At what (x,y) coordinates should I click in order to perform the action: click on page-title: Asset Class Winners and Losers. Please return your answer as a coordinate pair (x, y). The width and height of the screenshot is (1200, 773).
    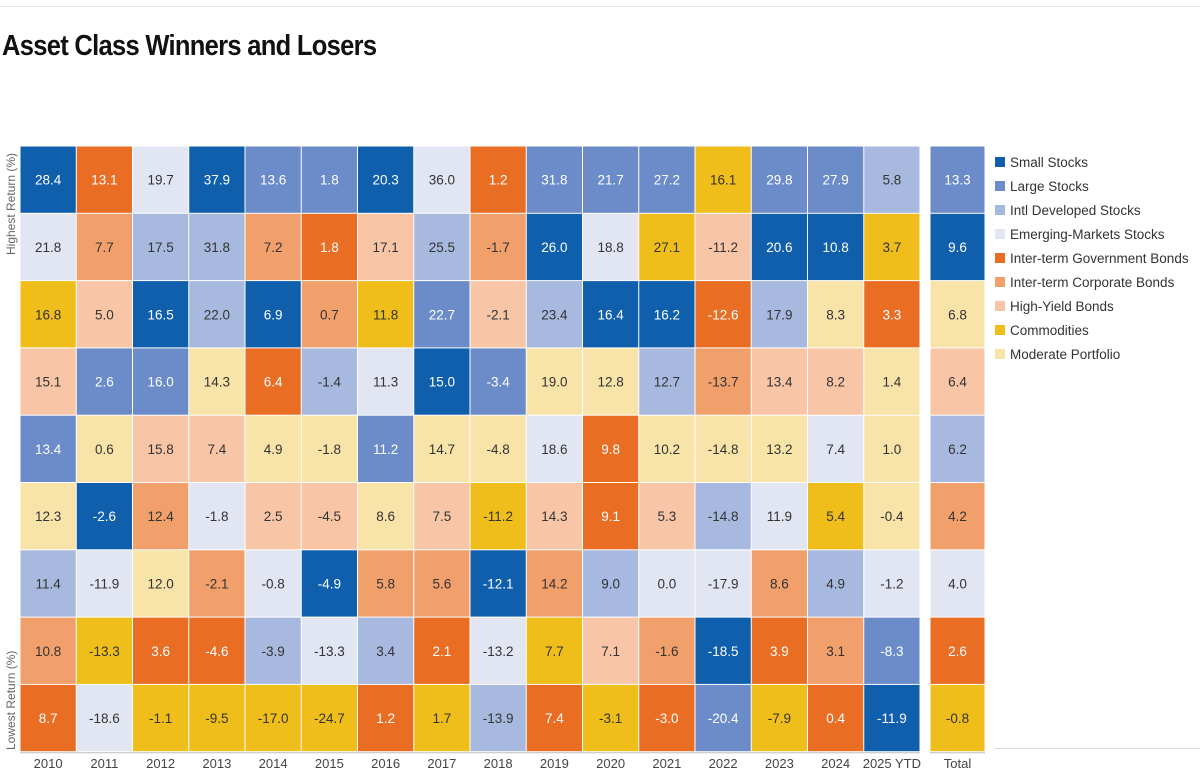
    Looking at the image, I should click on (189, 46).